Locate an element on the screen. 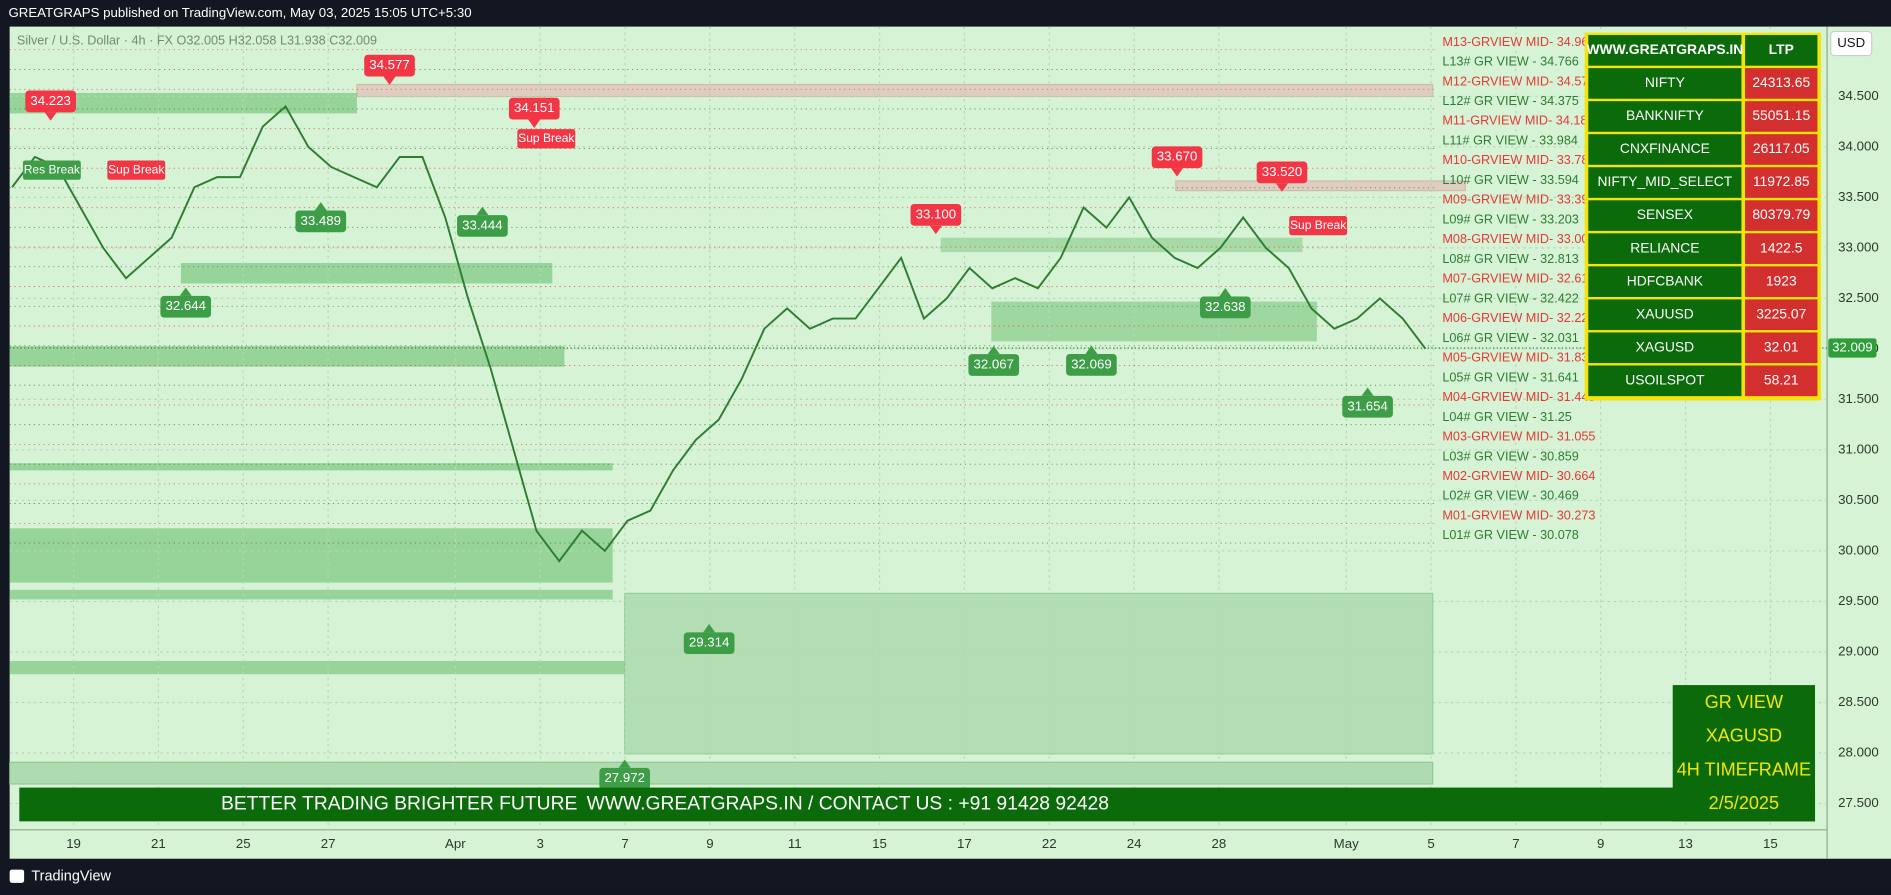 This screenshot has width=1891, height=895. x-tick-label: 9 is located at coordinates (709, 843).